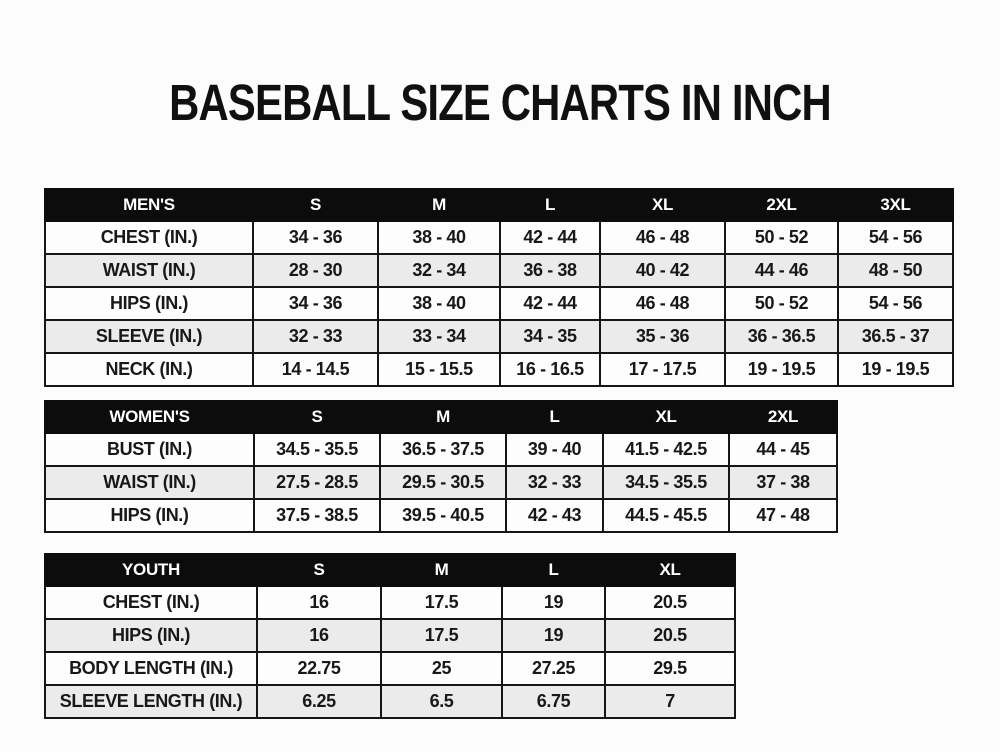 This screenshot has width=1000, height=752. What do you see at coordinates (149, 449) in the screenshot?
I see `row-label: BUST (IN.)` at bounding box center [149, 449].